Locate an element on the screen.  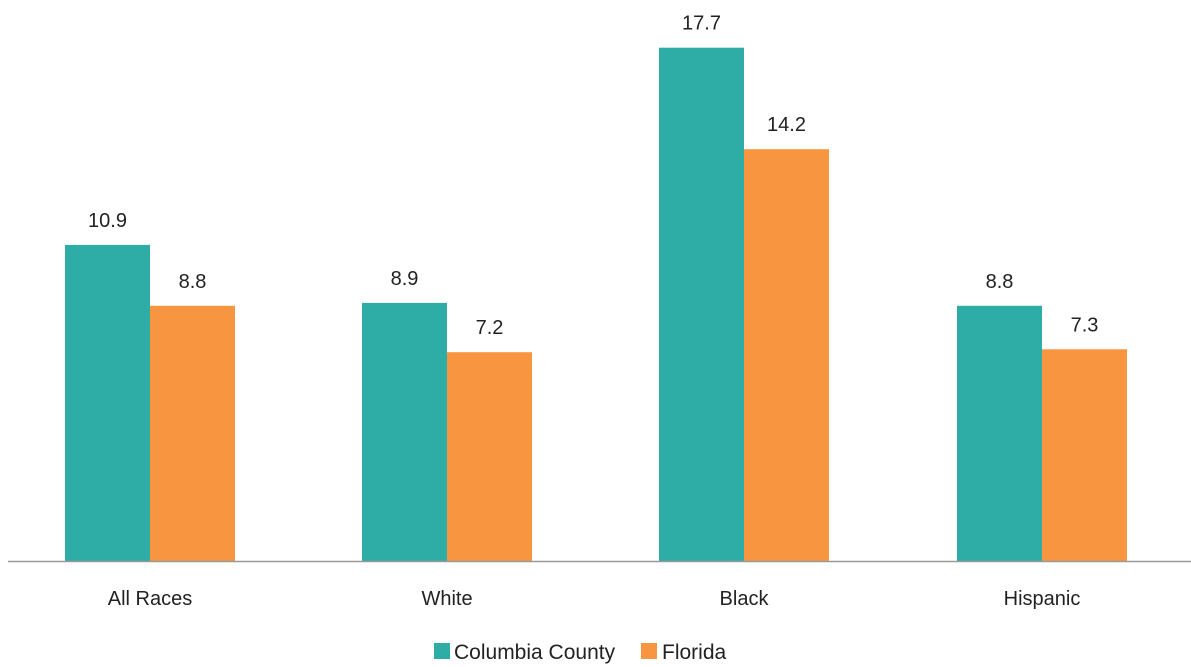
data-label: 17.7 is located at coordinates (701, 24).